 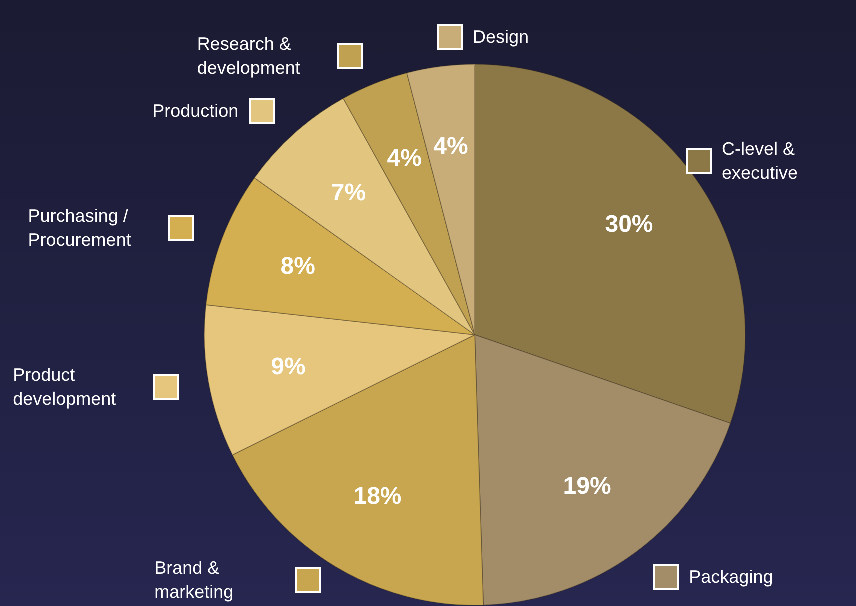 I want to click on slice-label: Brand & marketing, so click(x=194, y=580).